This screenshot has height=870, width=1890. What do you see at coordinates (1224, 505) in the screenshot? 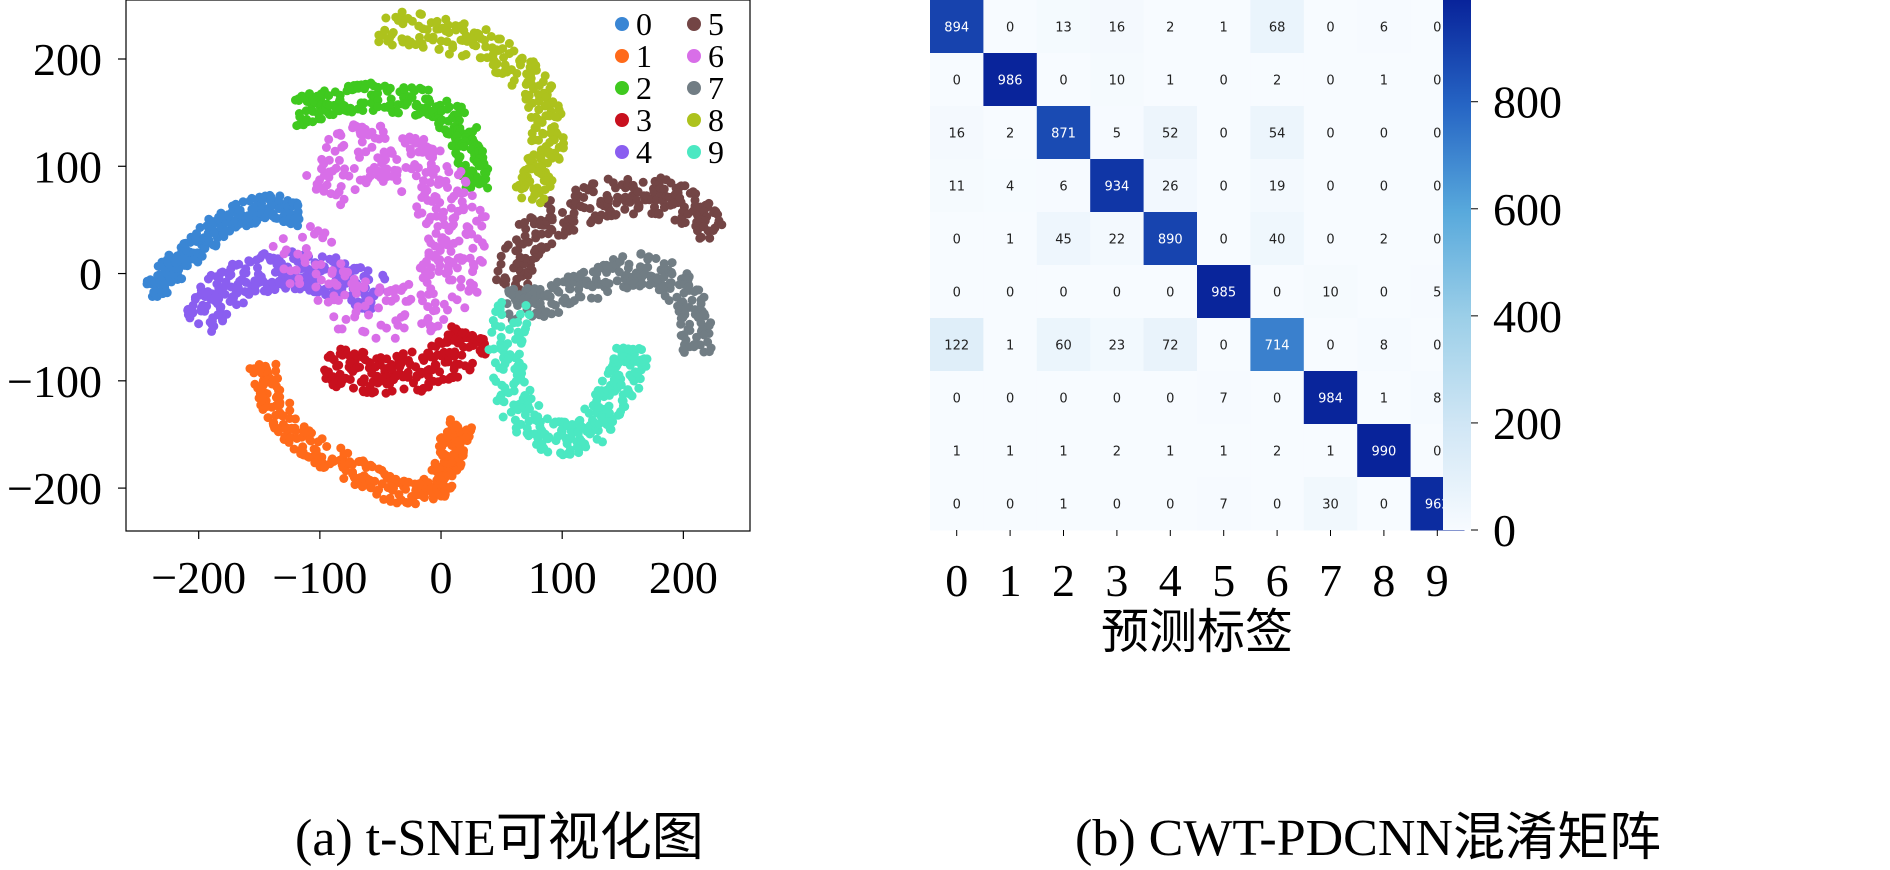
I see `cell-value-label: 7` at bounding box center [1224, 505].